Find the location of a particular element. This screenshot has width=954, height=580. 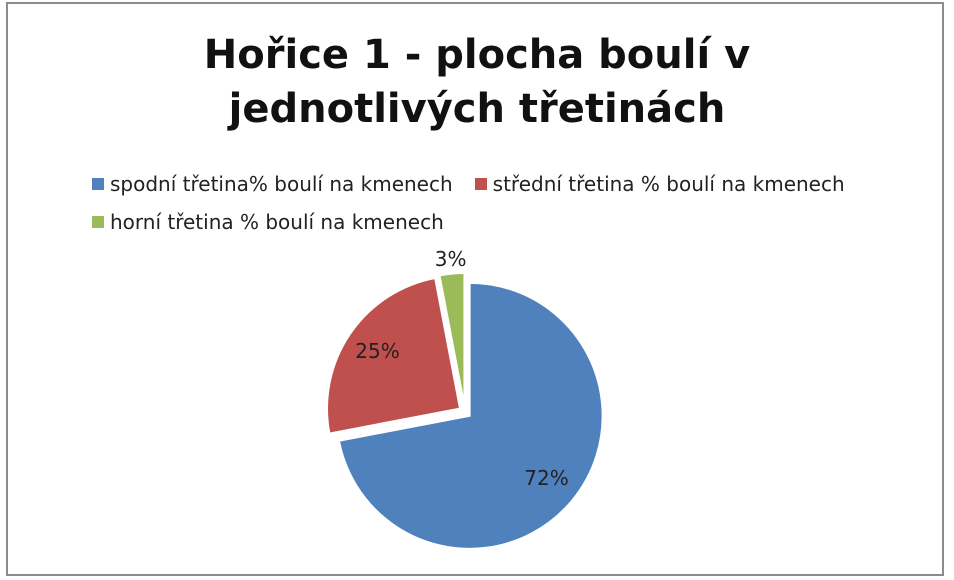

legend-label: spodní třetina% boulí na kmenech is located at coordinates (281, 184).